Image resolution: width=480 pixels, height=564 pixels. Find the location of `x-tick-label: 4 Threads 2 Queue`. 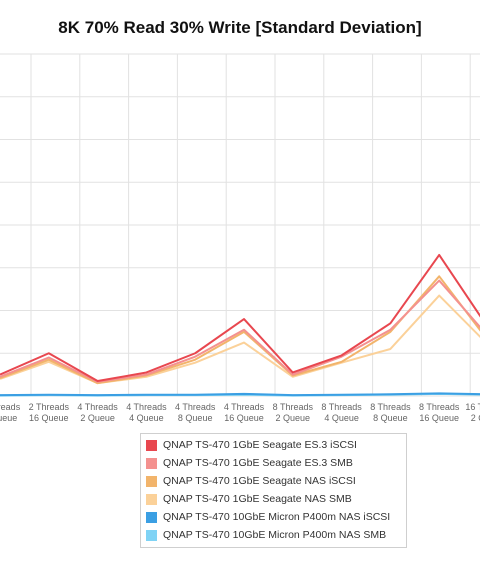

x-tick-label: 4 Threads 2 Queue is located at coordinates (97, 412).